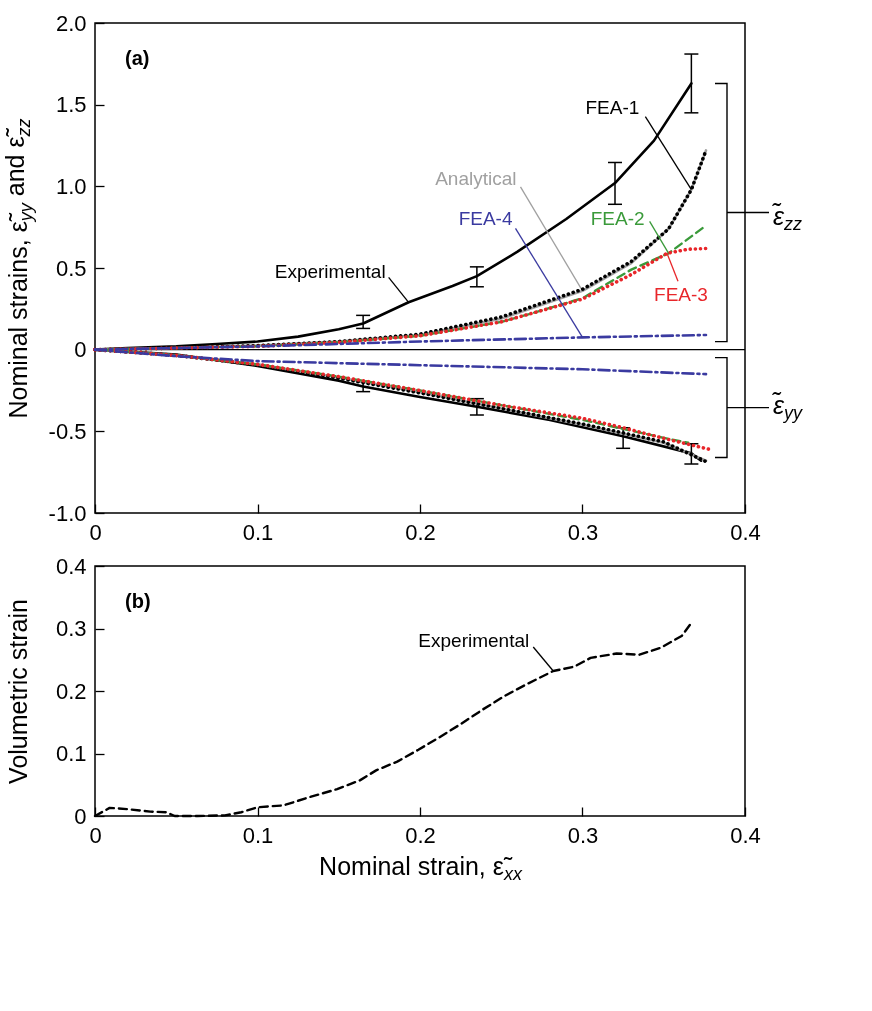 Image resolution: width=872 pixels, height=1011 pixels. I want to click on y-tick-label: 0.3, so click(71, 628).